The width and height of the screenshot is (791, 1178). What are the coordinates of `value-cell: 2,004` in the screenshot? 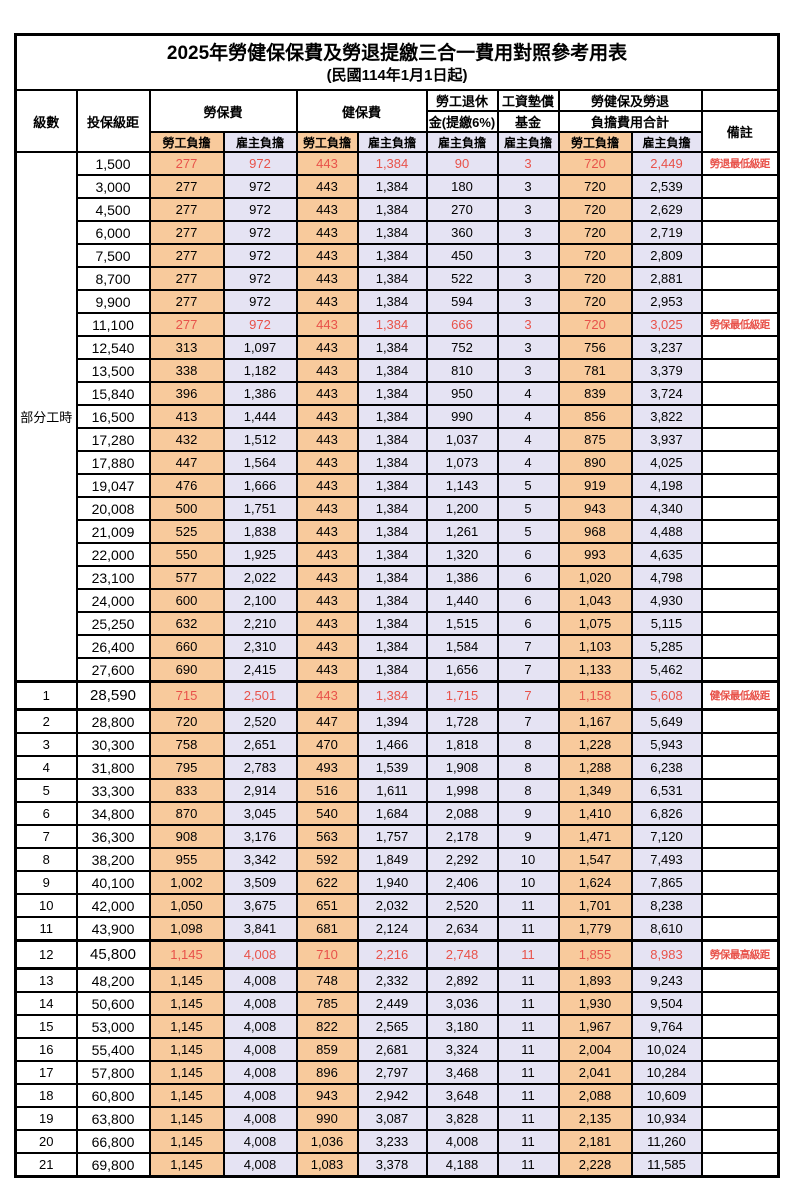 It's located at (595, 1049).